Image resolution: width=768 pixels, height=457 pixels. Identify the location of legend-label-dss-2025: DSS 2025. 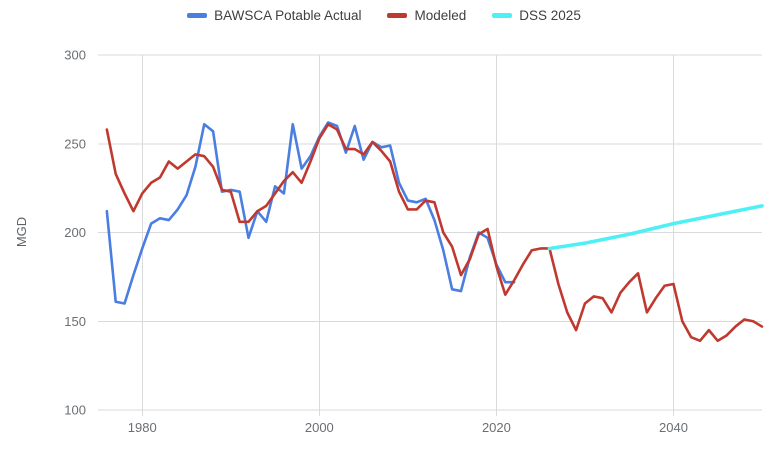
(550, 15).